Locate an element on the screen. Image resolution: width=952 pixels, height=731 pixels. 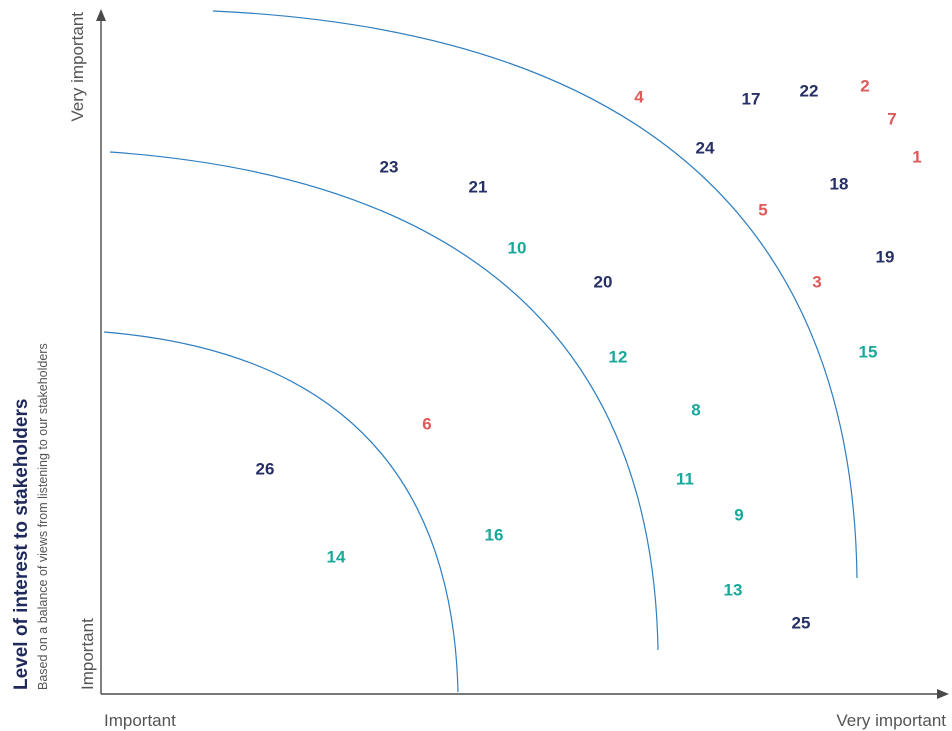
x-tick-label-high: Very important is located at coordinates (891, 720).